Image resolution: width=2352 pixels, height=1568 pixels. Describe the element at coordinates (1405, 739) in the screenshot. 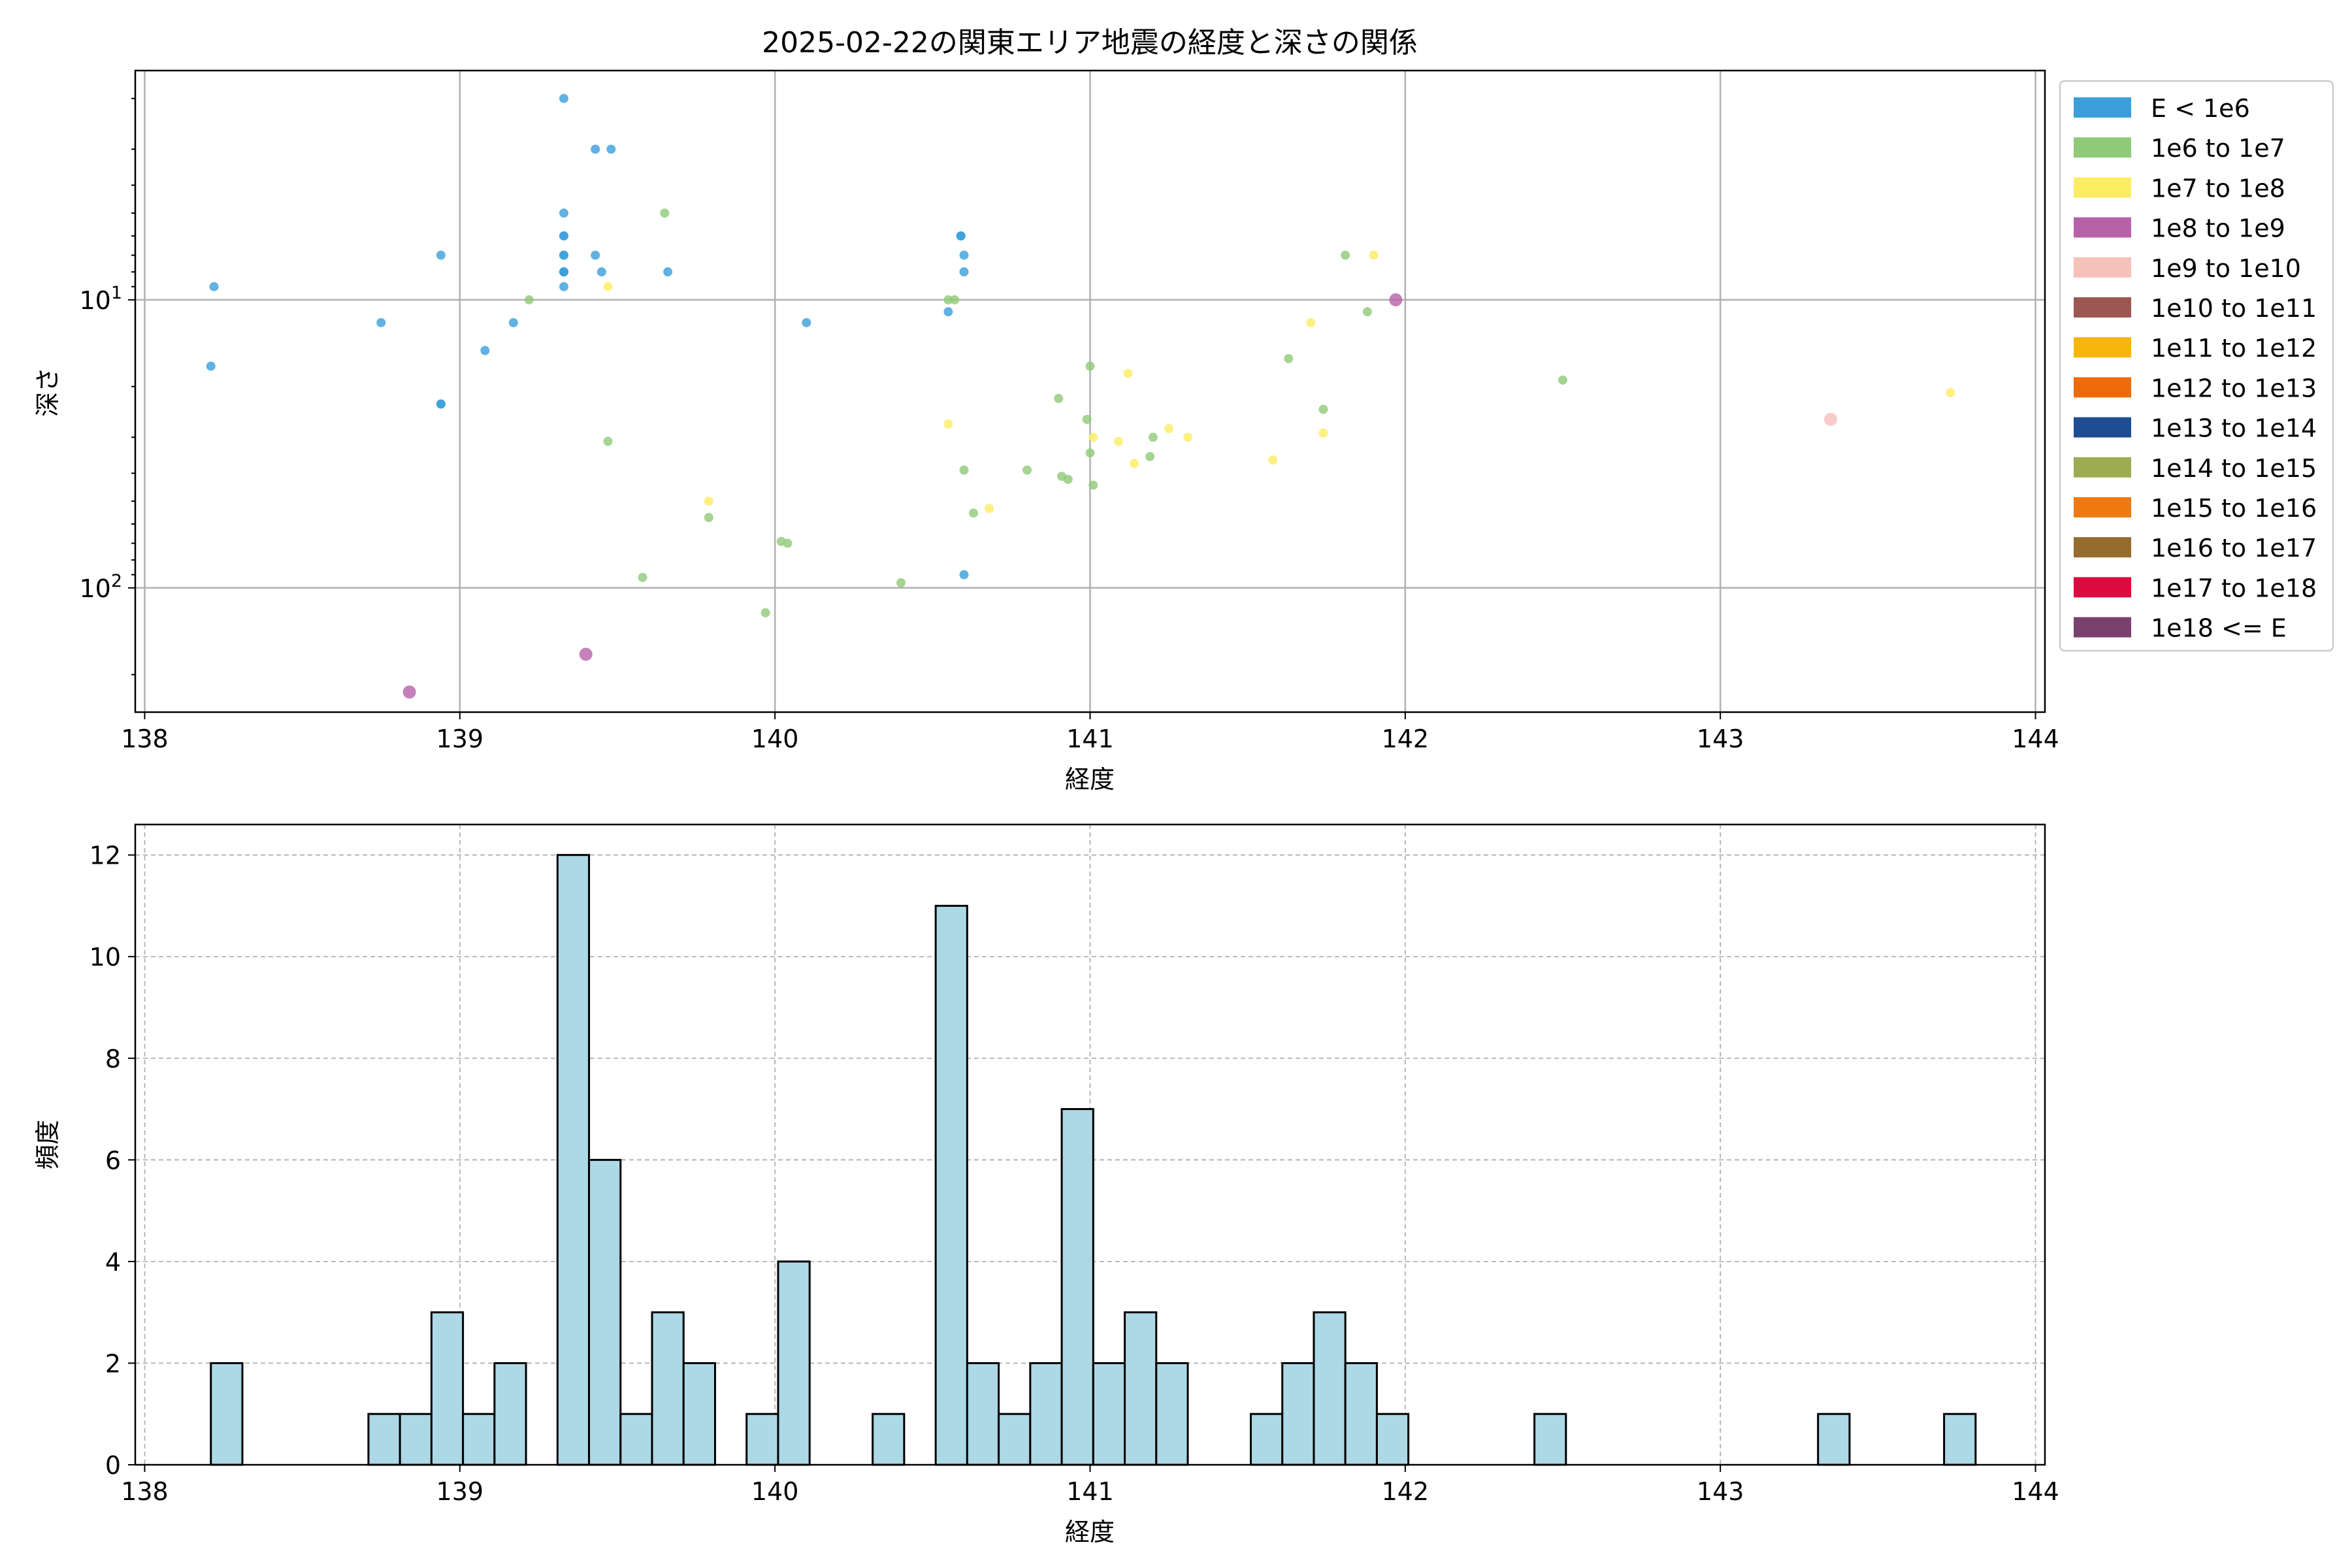

I see `scatter-x-tick-label: 142` at that location.